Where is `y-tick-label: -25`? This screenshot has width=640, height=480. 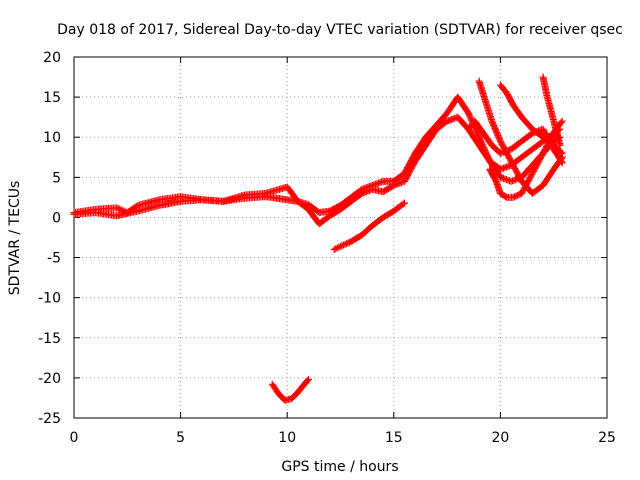
y-tick-label: -25 is located at coordinates (49, 419).